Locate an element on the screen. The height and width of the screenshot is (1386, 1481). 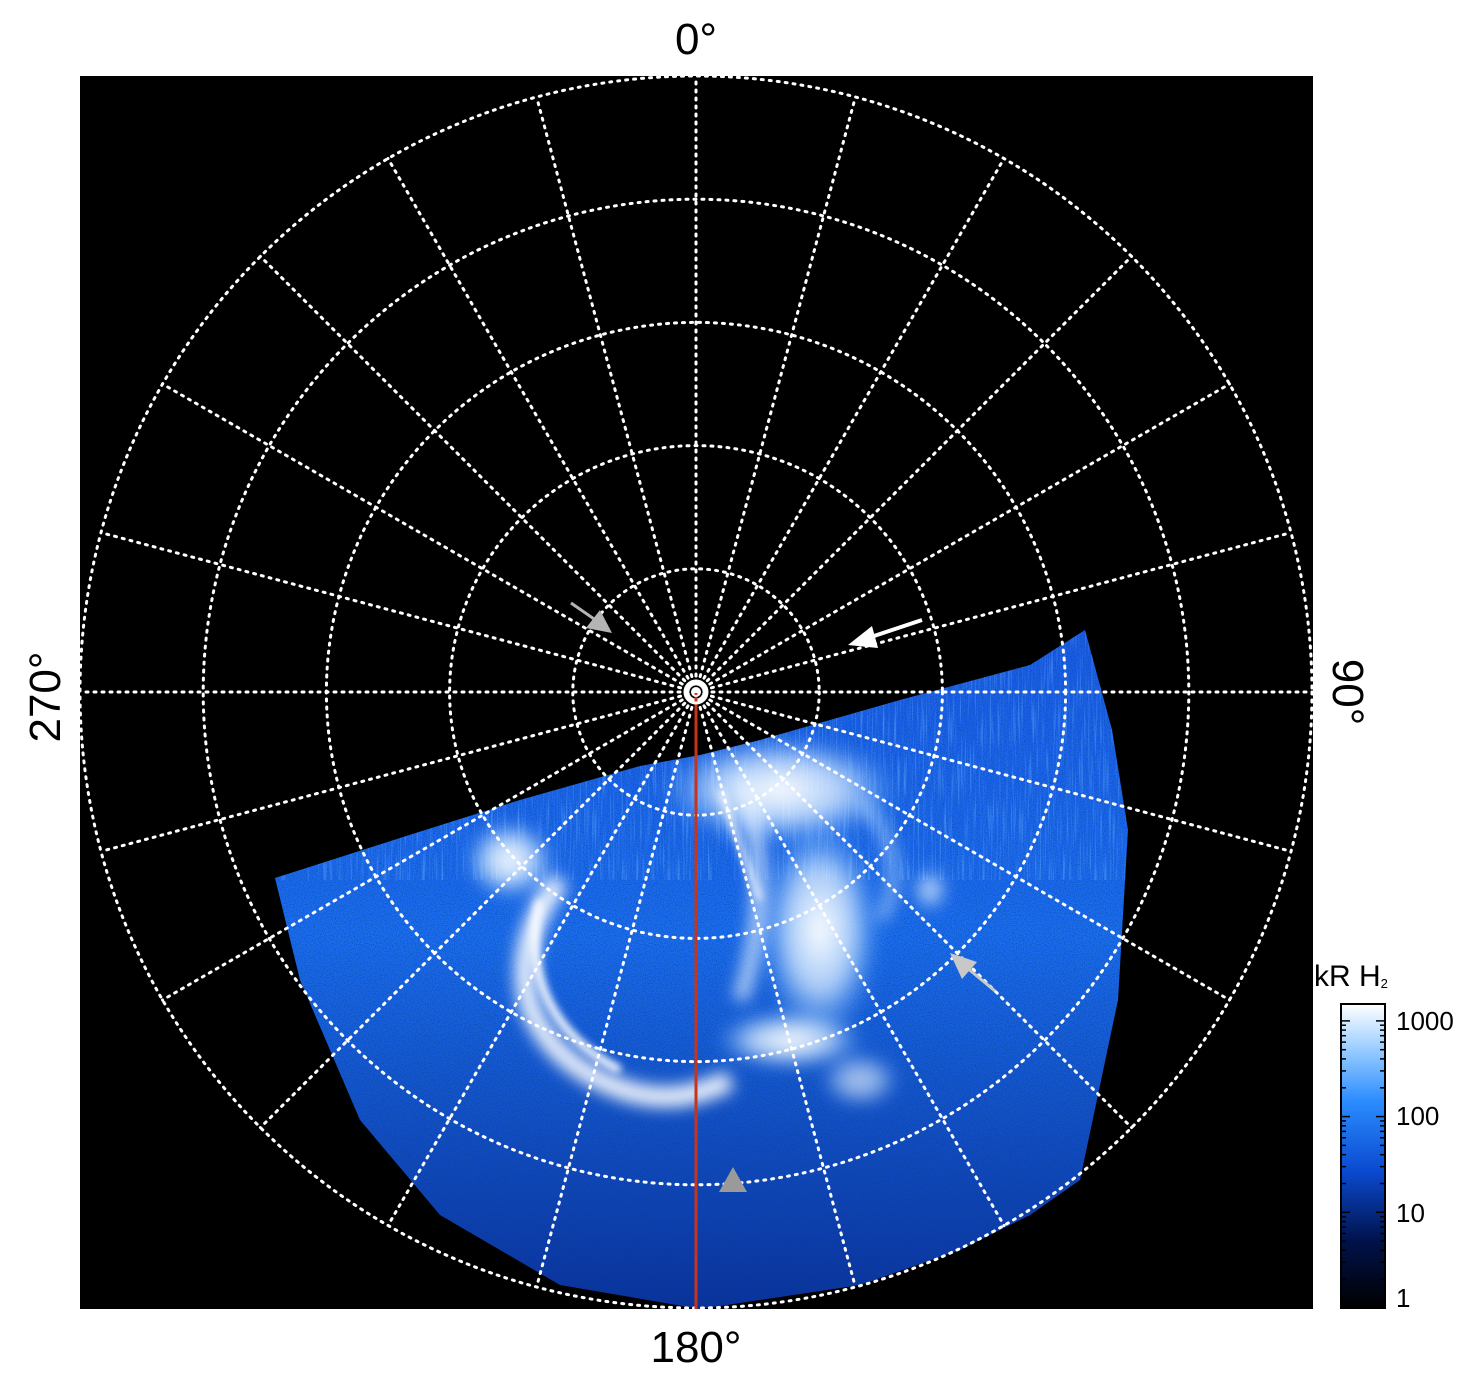
colorbar is located at coordinates (1363, 1156).